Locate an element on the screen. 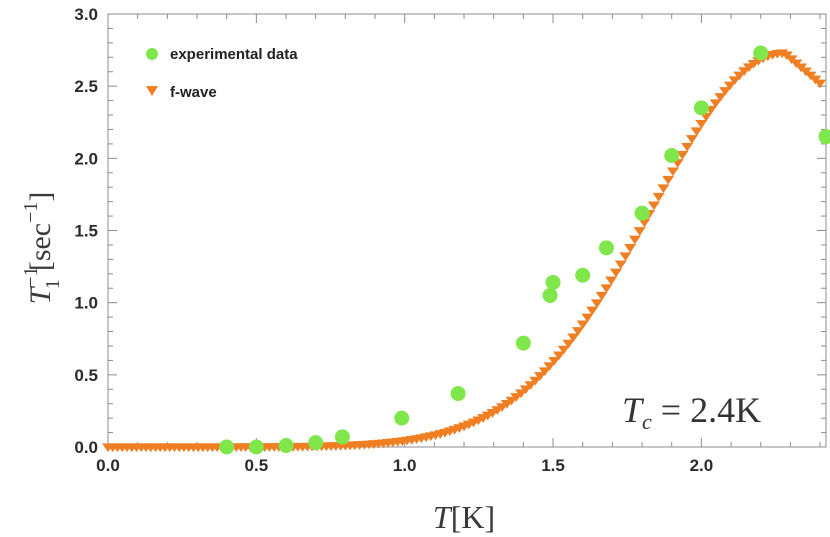 Image resolution: width=830 pixels, height=537 pixels. tc-annotation: Tc = 2.4K is located at coordinates (691, 412).